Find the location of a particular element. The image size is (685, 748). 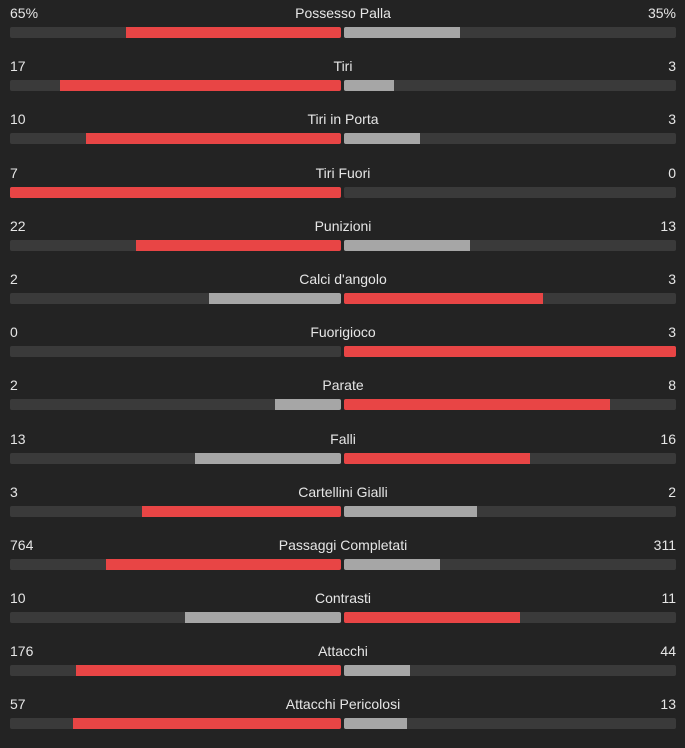

stat-labels: 57 Attacchi Pericolosi 13 is located at coordinates (343, 704).